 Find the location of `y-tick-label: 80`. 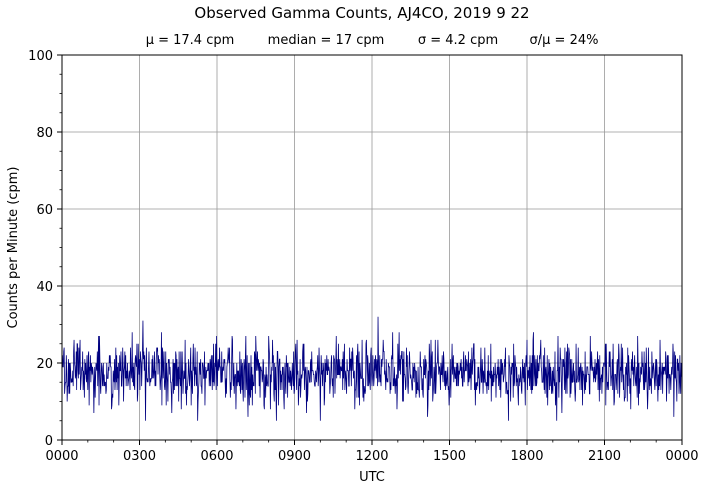

y-tick-label: 80 is located at coordinates (44, 133).